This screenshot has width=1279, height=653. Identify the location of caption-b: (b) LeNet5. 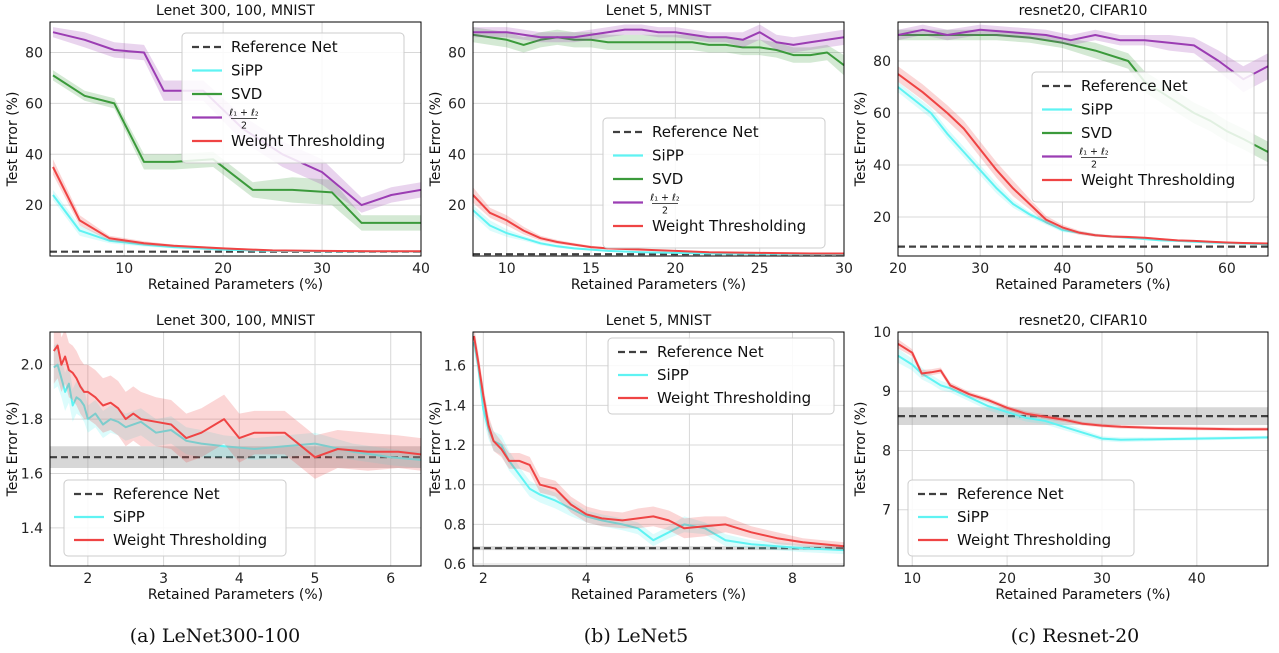
(636, 636).